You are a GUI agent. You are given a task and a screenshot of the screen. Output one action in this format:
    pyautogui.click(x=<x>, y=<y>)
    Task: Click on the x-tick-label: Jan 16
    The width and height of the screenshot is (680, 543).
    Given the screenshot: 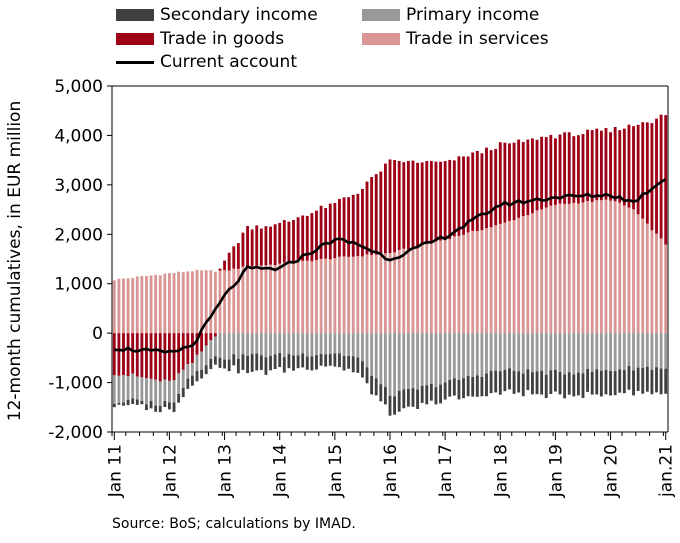 What is the action you would take?
    pyautogui.click(x=391, y=471)
    